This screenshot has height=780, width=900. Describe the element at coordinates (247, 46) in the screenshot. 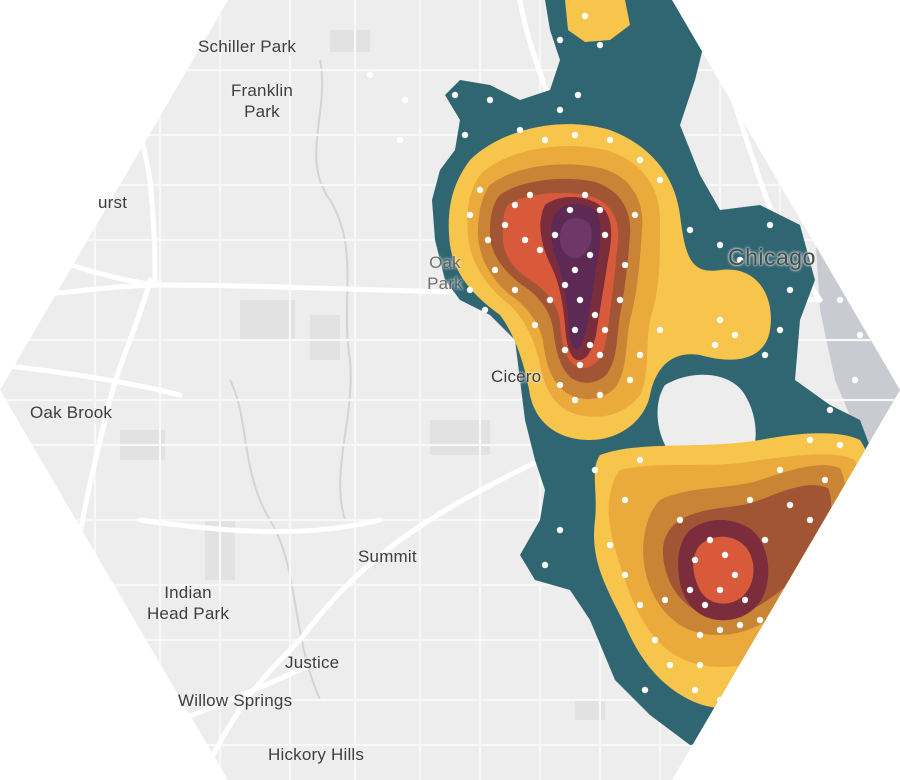

I see `place-schiller-park: Schiller Park` at that location.